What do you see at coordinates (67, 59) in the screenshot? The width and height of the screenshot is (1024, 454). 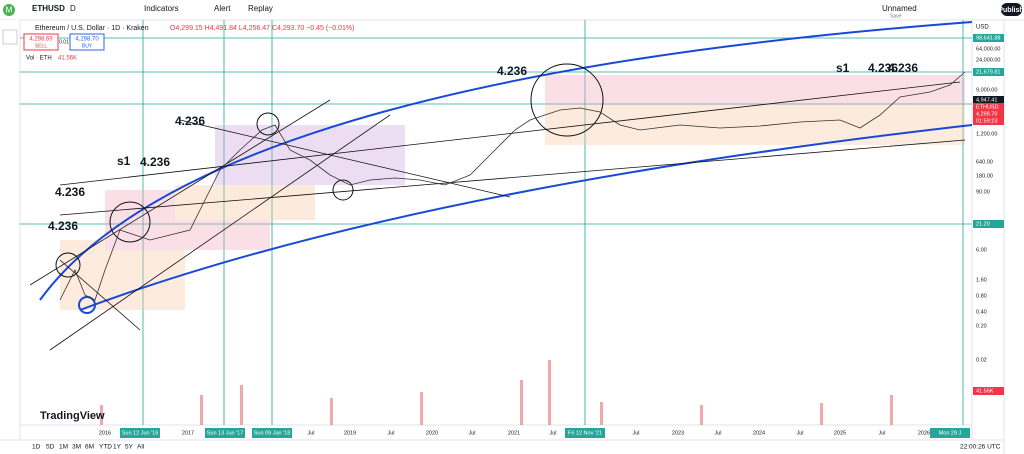 I see `volume-value: 41.56K` at bounding box center [67, 59].